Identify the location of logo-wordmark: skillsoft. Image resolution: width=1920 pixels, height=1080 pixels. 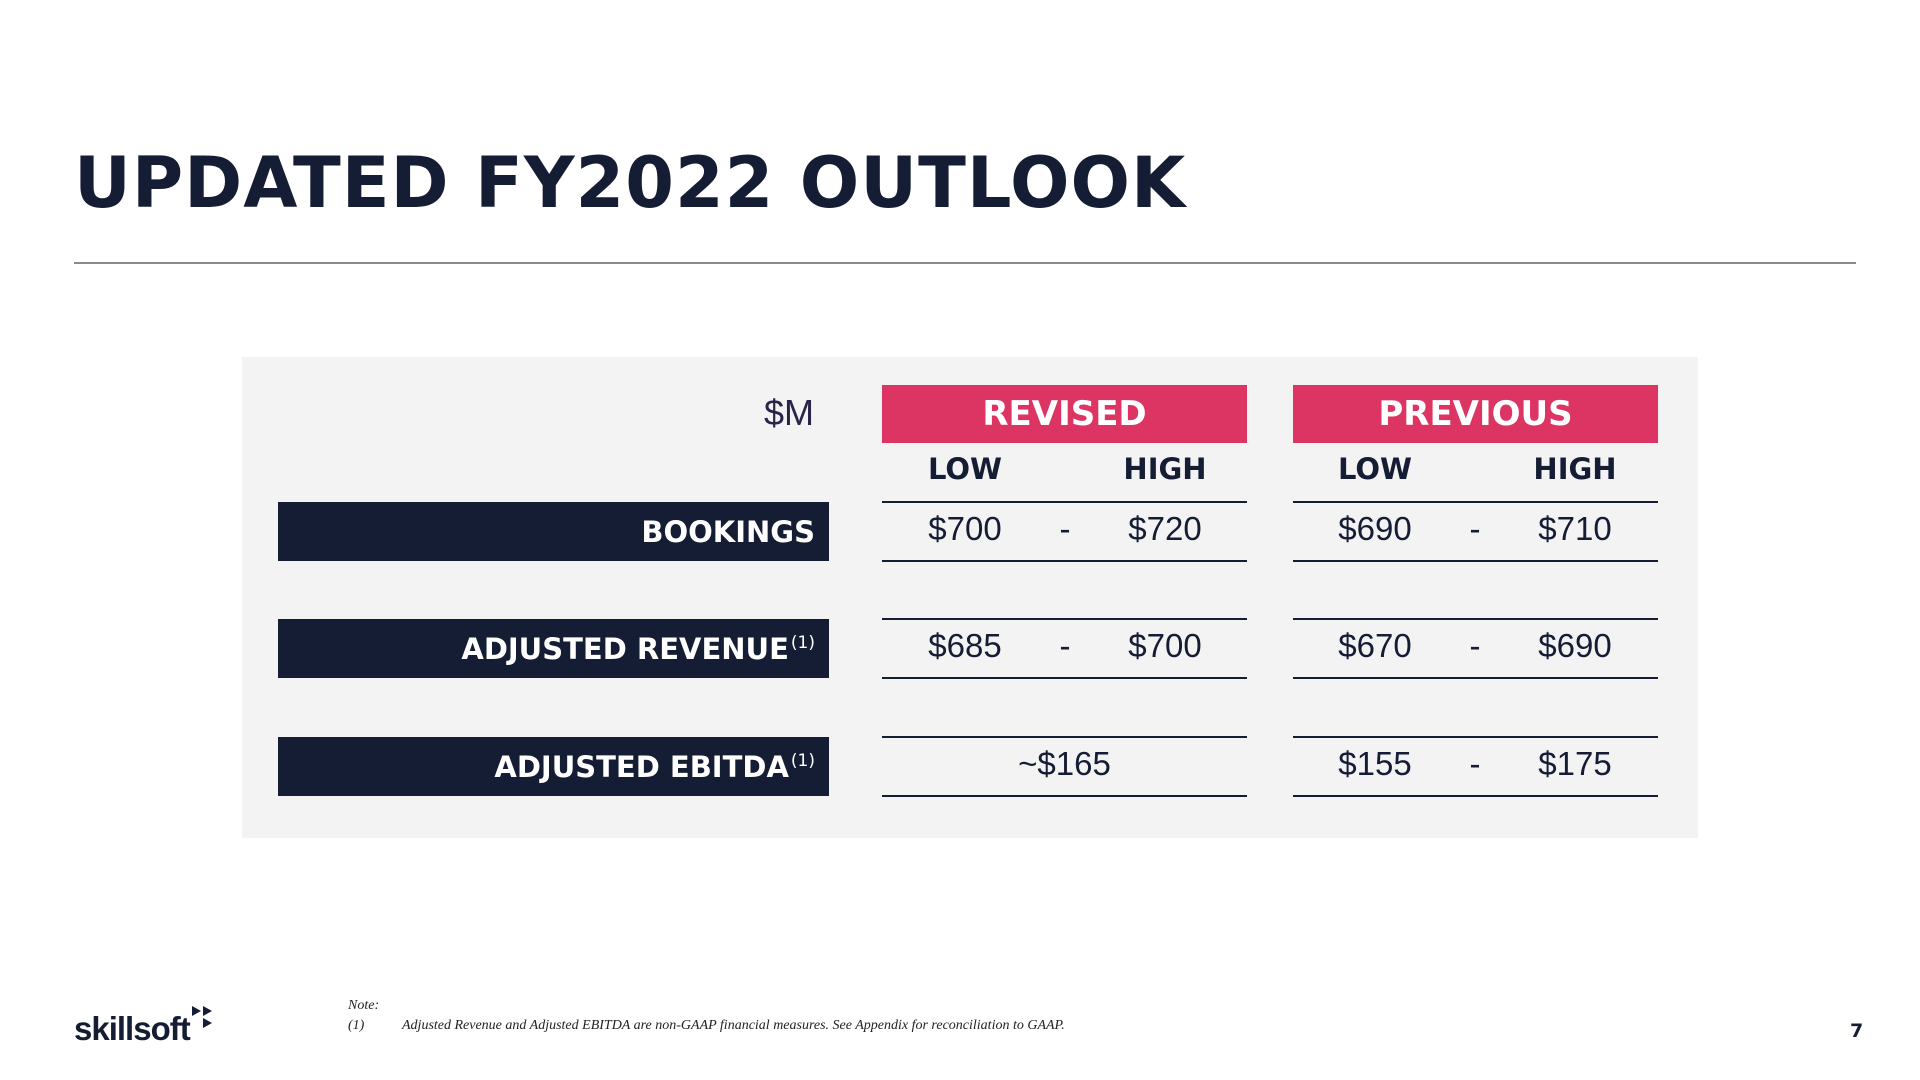
(132, 1028).